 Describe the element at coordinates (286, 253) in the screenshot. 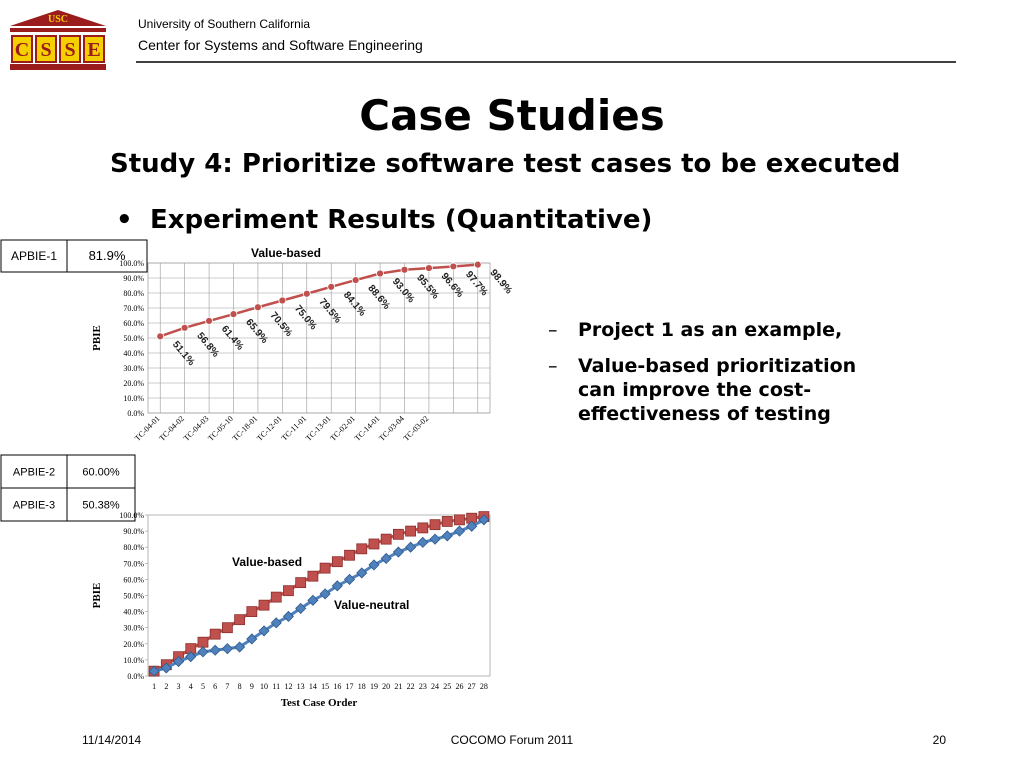

I see `chart-title: Value-based` at that location.